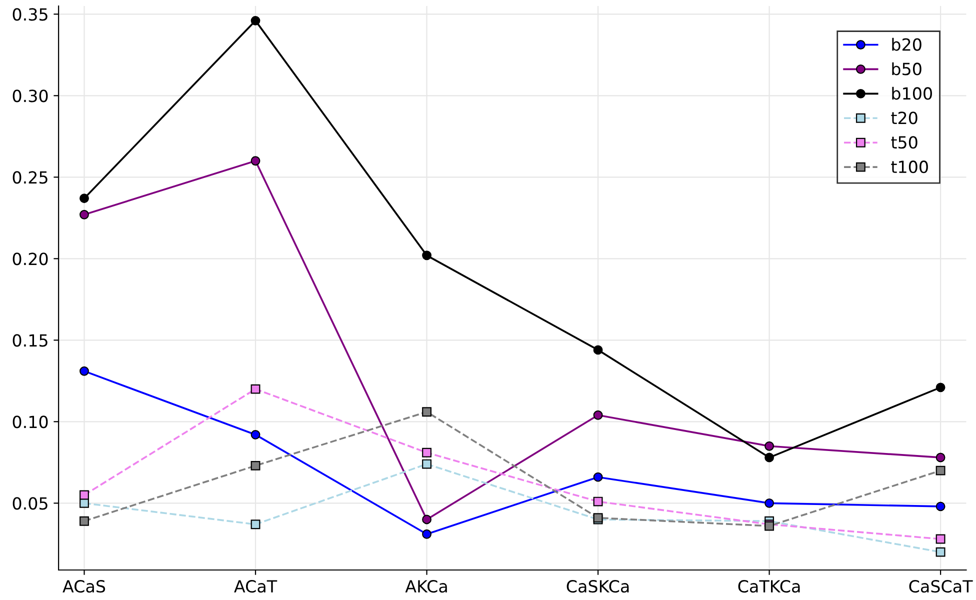  Describe the element at coordinates (912, 93) in the screenshot. I see `legend-label: b100` at that location.